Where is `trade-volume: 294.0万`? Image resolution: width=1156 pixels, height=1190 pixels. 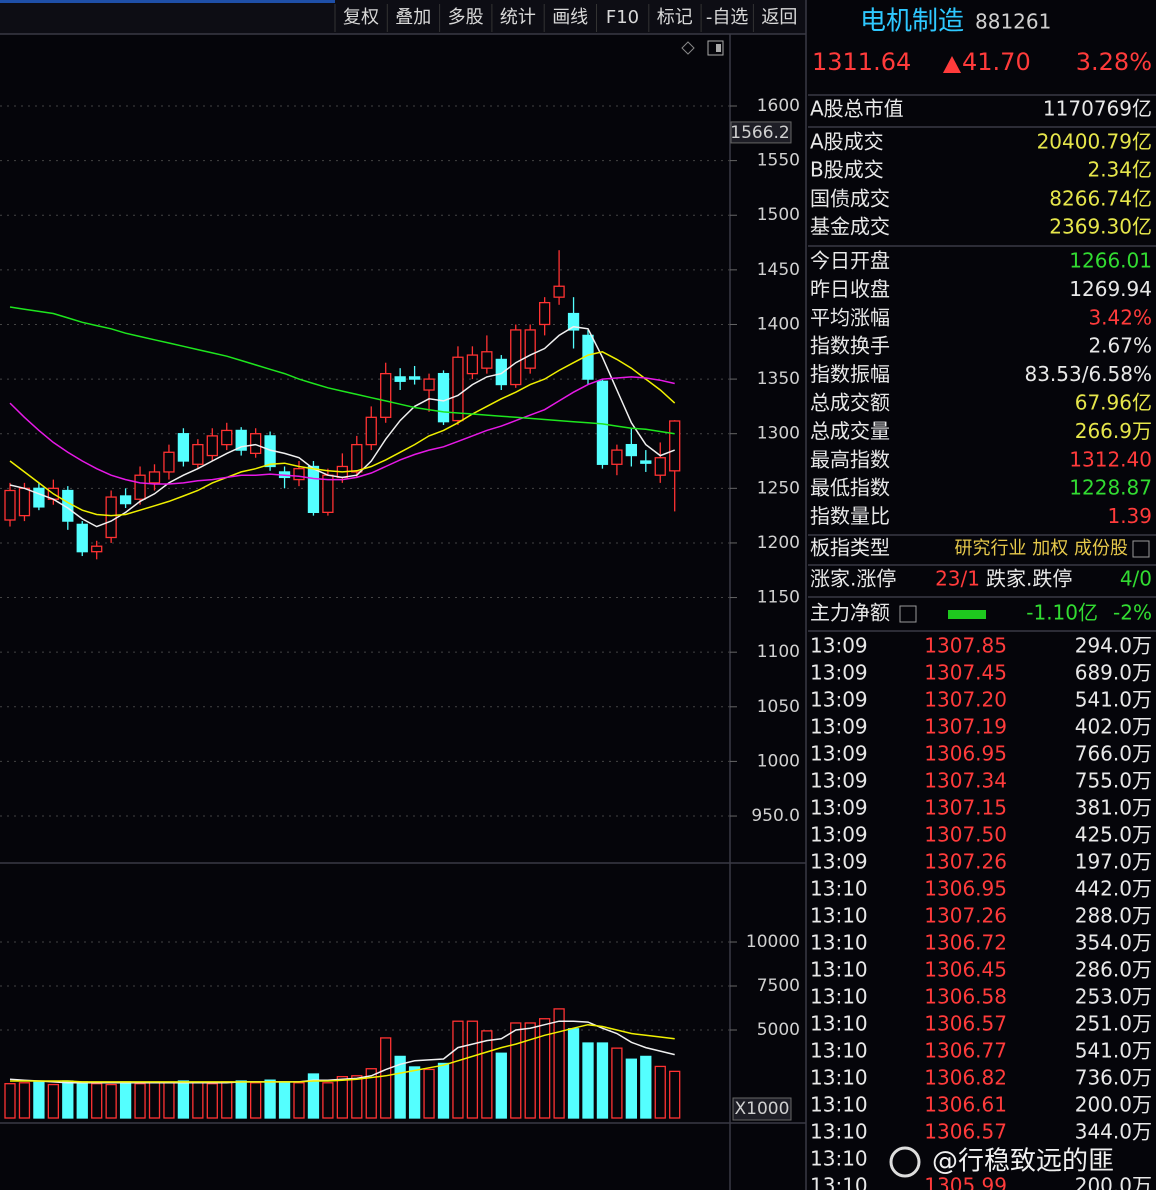 trade-volume: 294.0万 is located at coordinates (1113, 646).